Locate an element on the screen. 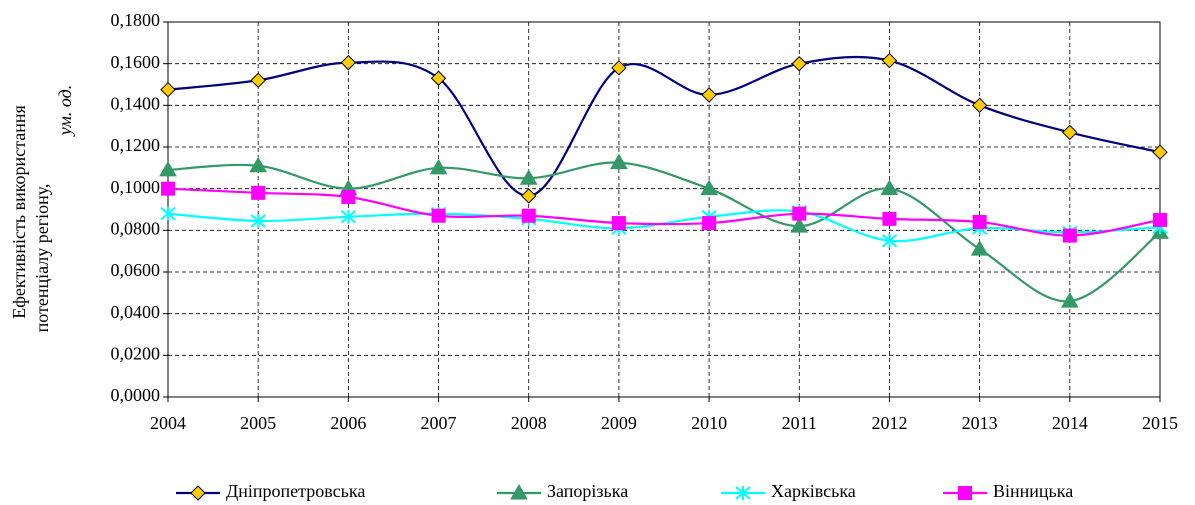 Image resolution: width=1195 pixels, height=505 pixels. y-tick-label: 0,0400 is located at coordinates (136, 312).